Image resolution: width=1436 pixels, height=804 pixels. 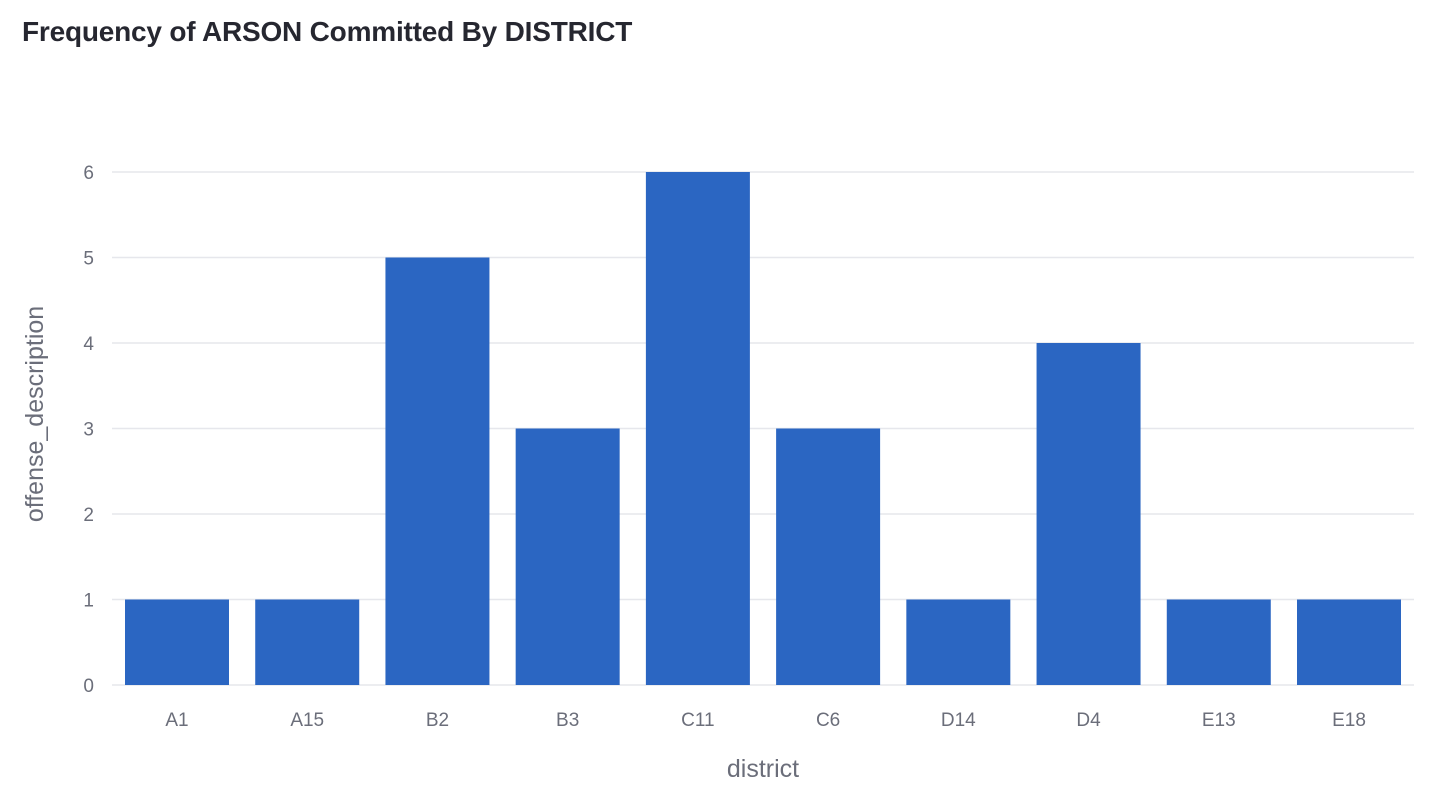 I want to click on x-tick-label: B3, so click(x=567, y=720).